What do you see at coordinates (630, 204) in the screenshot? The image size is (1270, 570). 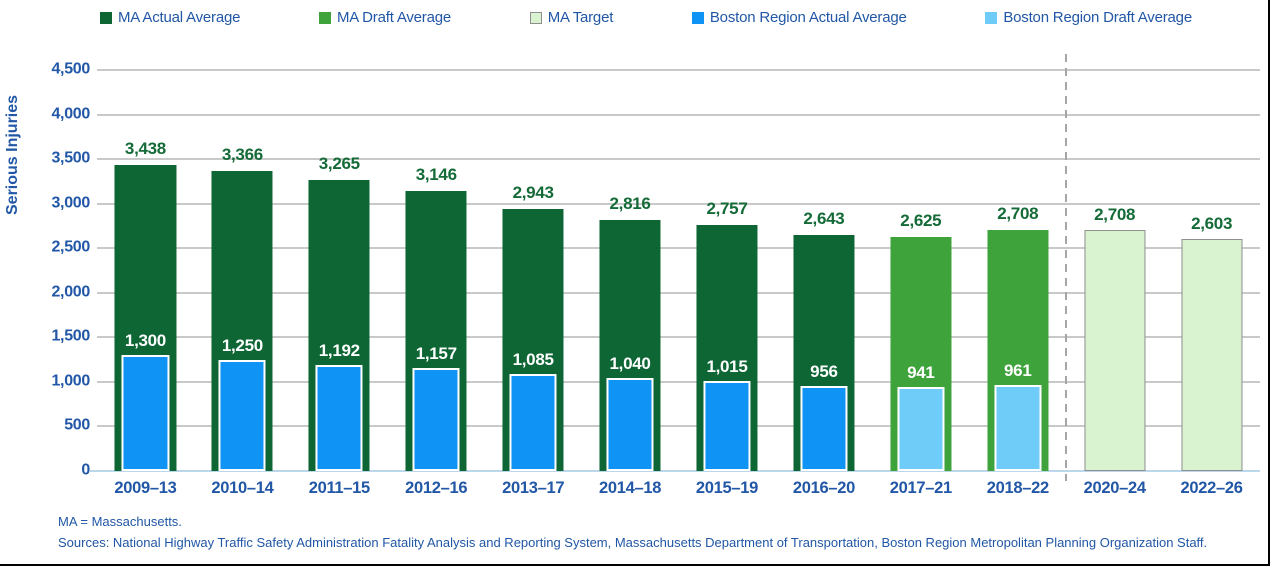 I see `bar-value-label: 2,816` at bounding box center [630, 204].